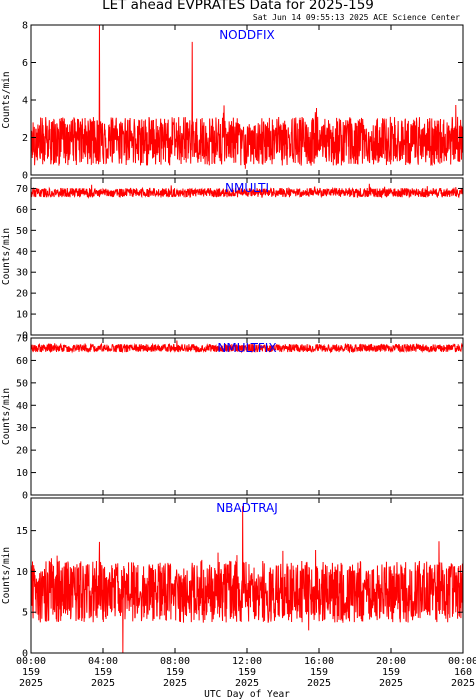  I want to click on y-tick-label: 8, so click(25, 26).